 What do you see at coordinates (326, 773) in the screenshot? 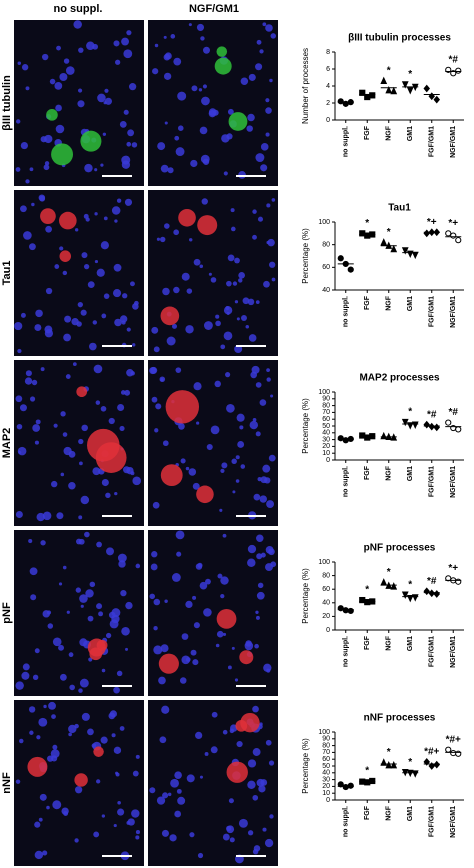
I see `y-tick-label: 40` at bounding box center [326, 773].